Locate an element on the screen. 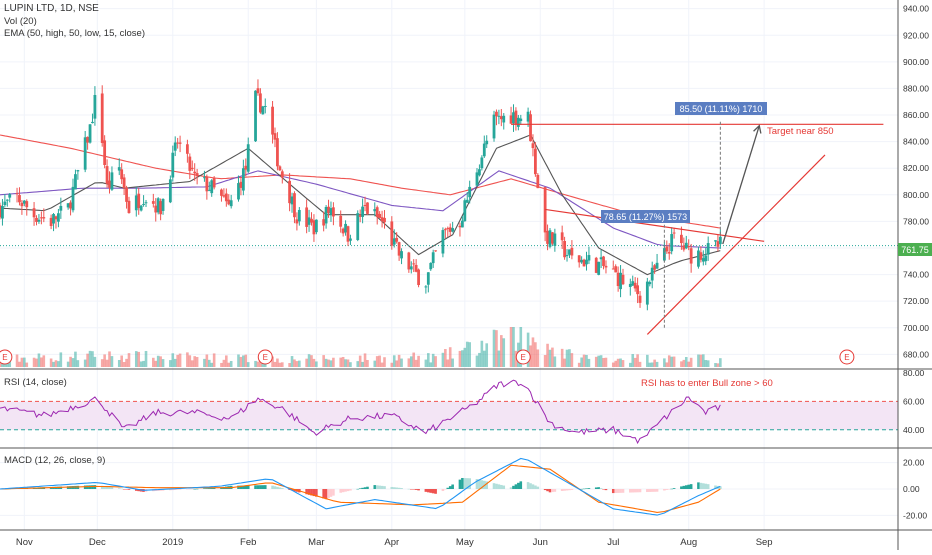 The image size is (932, 555). x-tick-label: 2019 is located at coordinates (172, 542).